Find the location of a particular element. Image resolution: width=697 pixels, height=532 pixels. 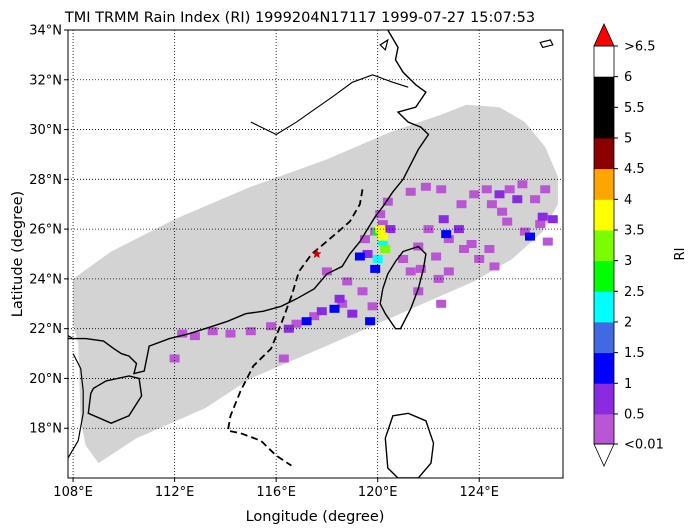

vietnam-coastline is located at coordinates (76, 406).